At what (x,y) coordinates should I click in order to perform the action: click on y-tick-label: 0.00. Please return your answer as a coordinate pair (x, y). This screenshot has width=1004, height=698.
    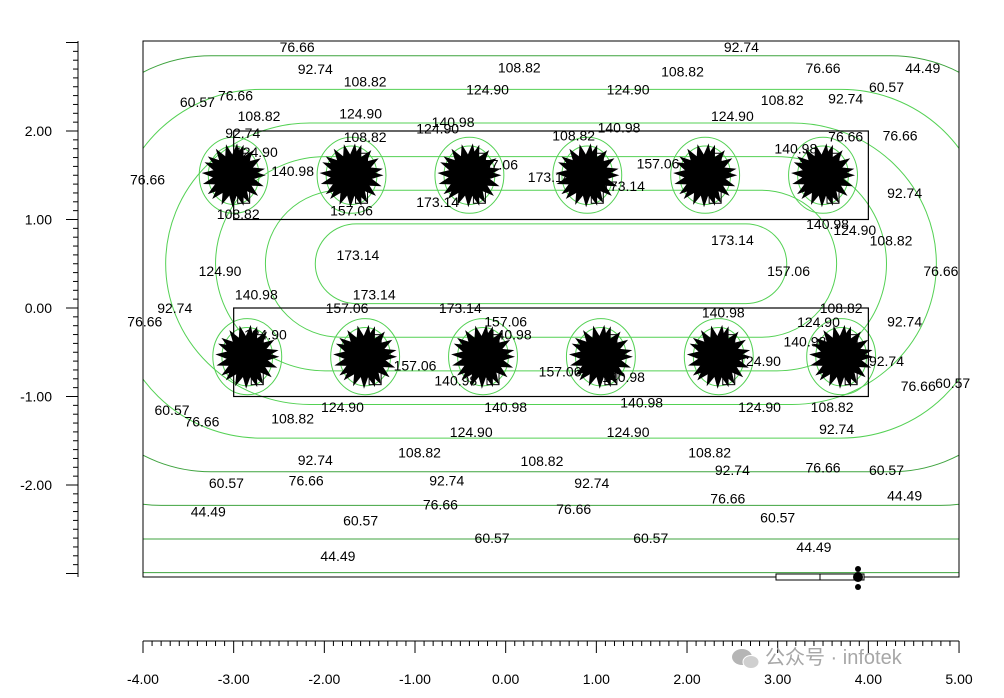
    Looking at the image, I should click on (38, 308).